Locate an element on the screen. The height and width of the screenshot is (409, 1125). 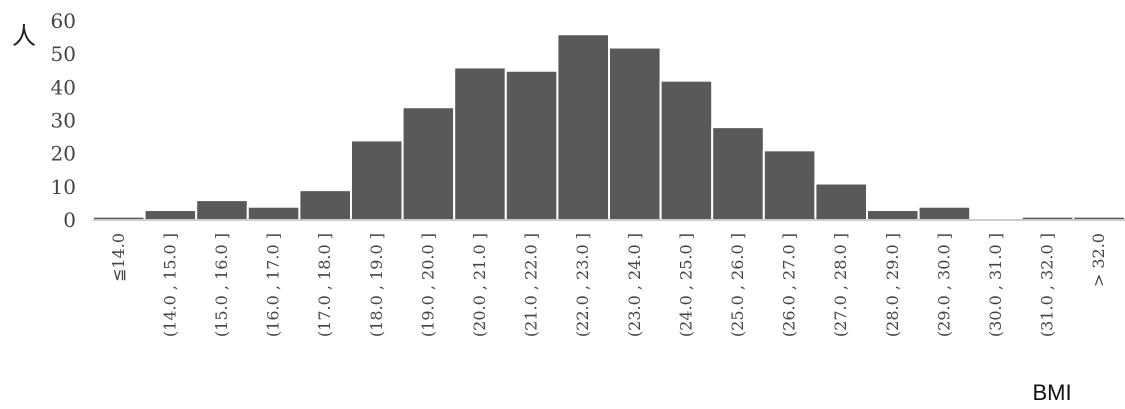
x-axis-label: BMI is located at coordinates (1051, 392).